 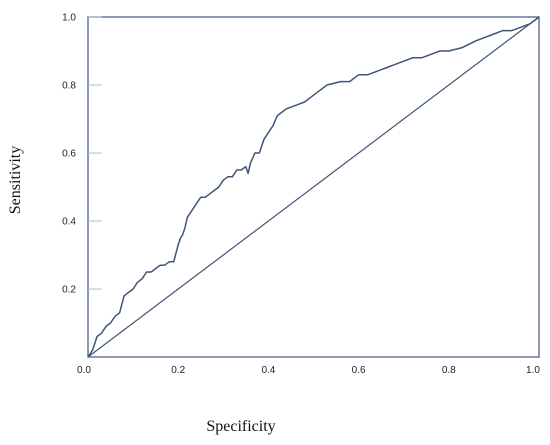 What do you see at coordinates (69, 18) in the screenshot?
I see `y-tick-label: 1.0` at bounding box center [69, 18].